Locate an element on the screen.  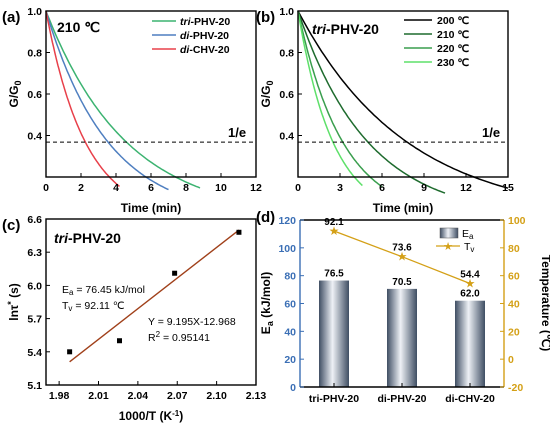
panel-c-xtick-label: 1.98 is located at coordinates (59, 396).